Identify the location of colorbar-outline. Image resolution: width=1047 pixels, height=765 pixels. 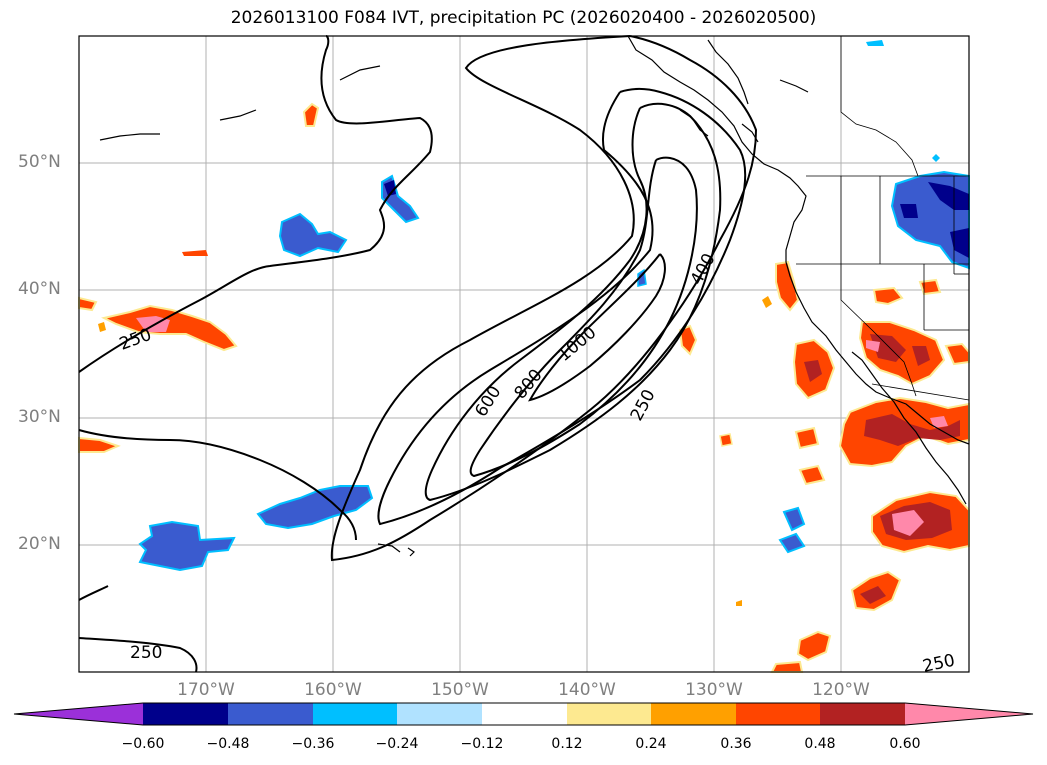
(523, 714).